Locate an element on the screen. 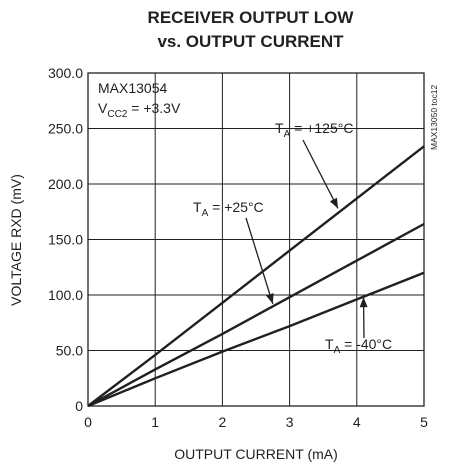  chart-title-line2: vs. OUTPUT CURRENT is located at coordinates (250, 41).